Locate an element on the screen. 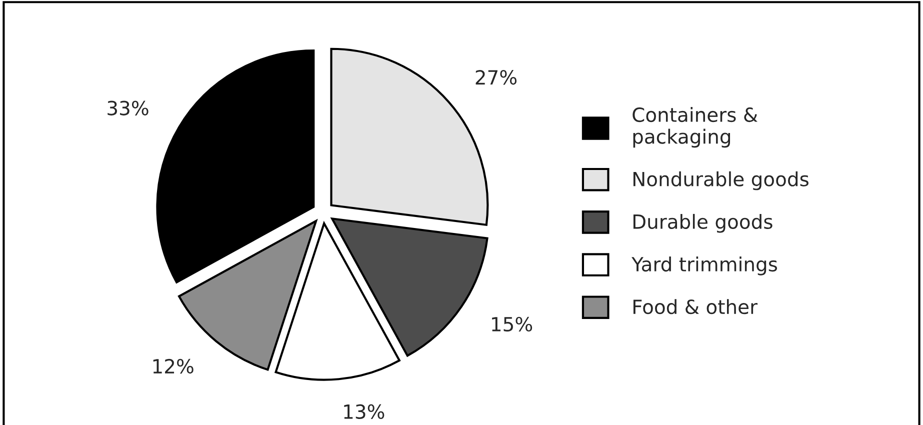  legend-label: Food & other is located at coordinates (695, 306).